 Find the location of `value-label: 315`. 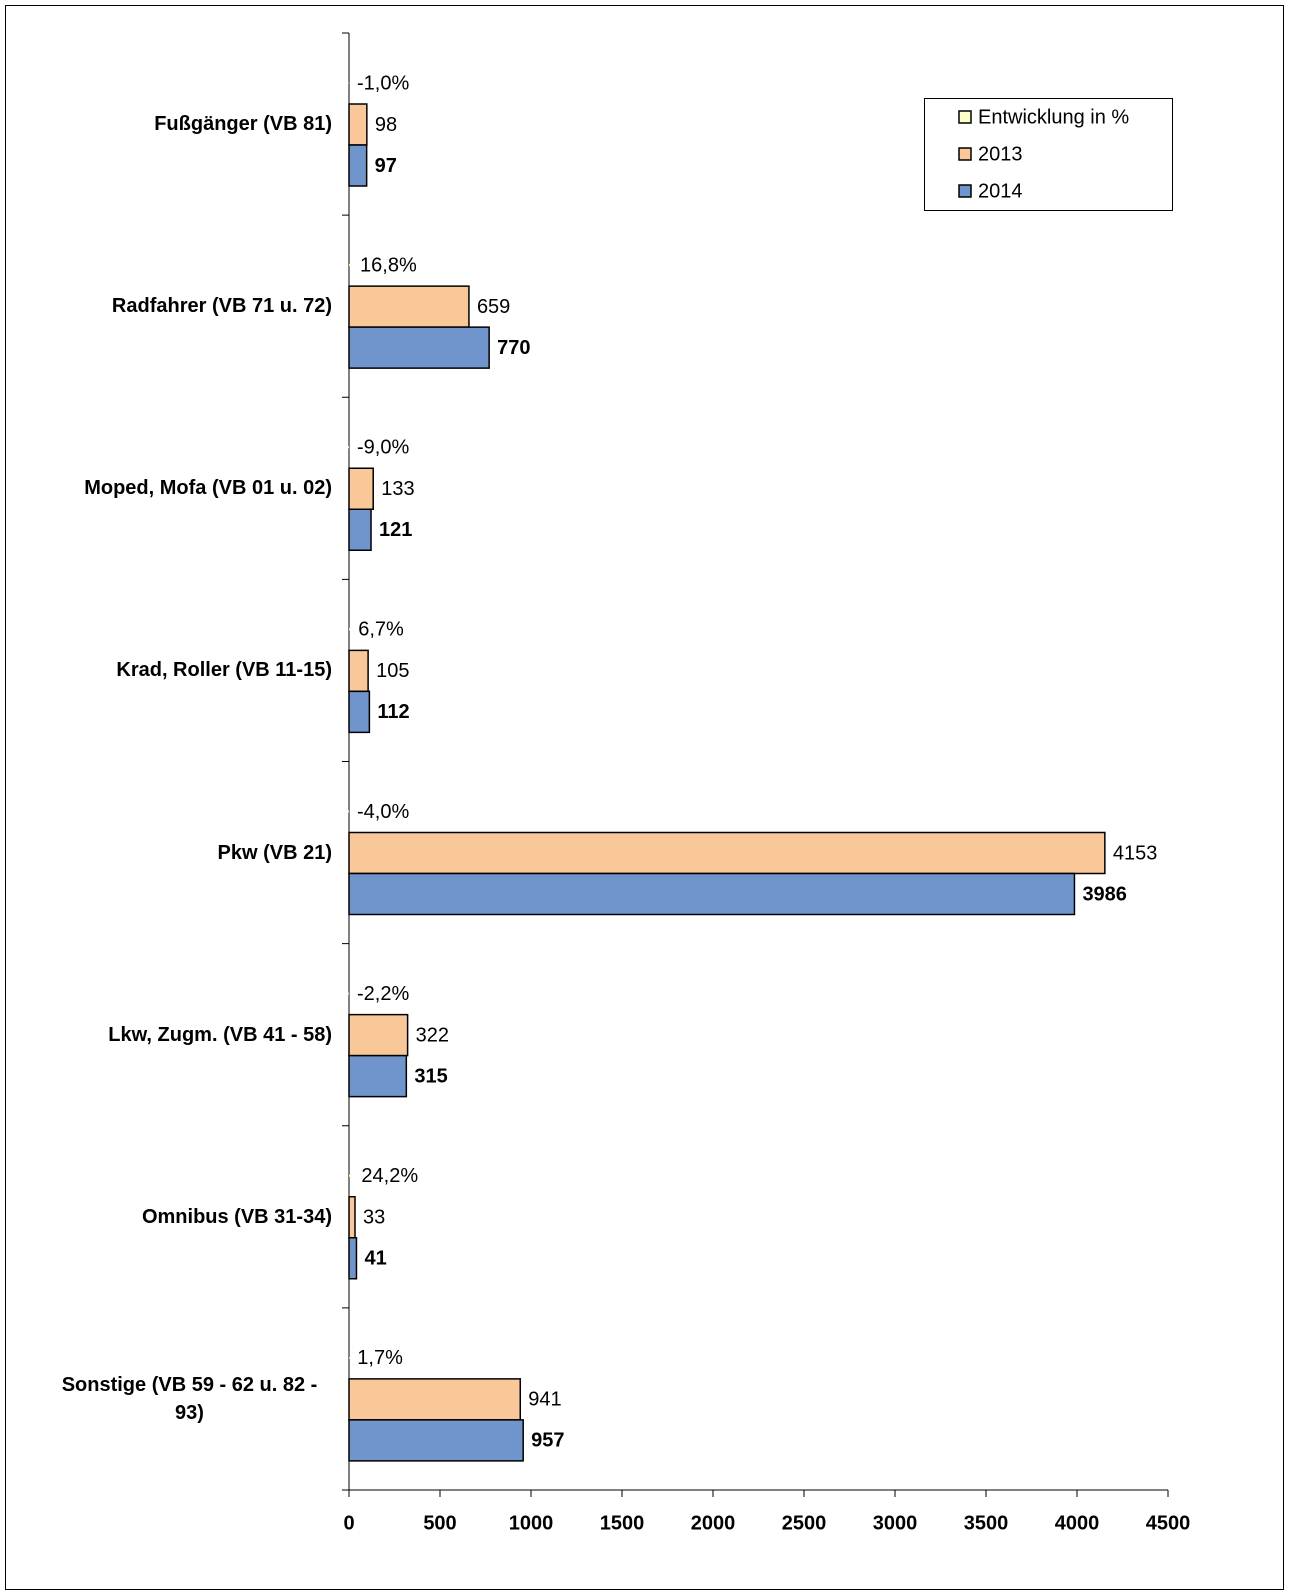

value-label: 315 is located at coordinates (430, 1076).